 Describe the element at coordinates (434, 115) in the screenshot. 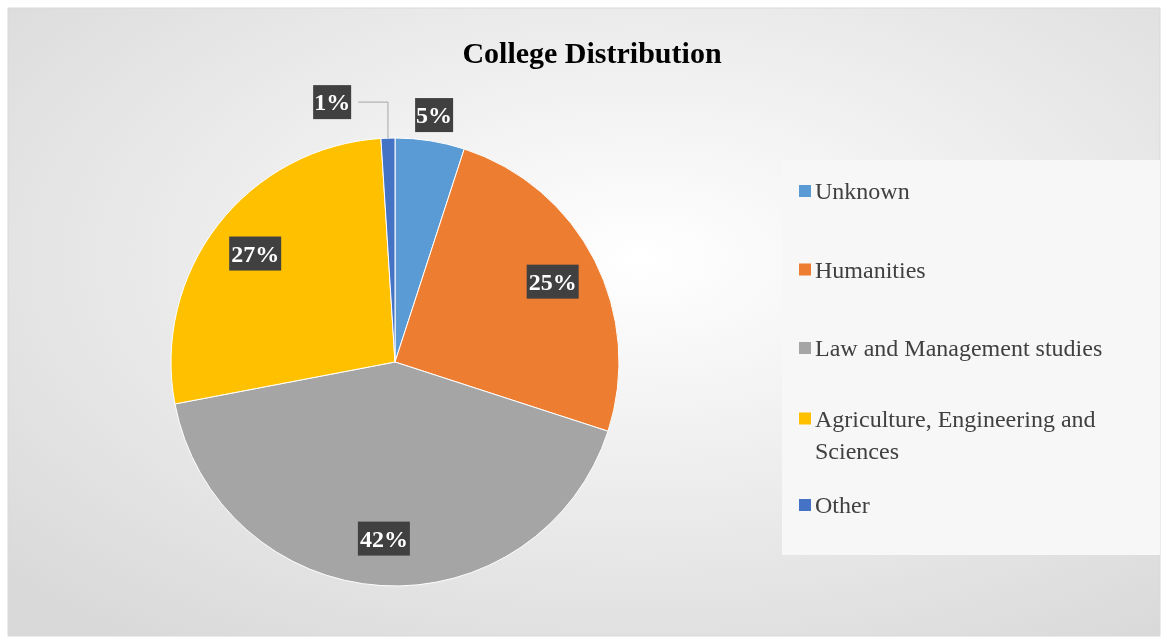

I see `data-label: 5%` at that location.